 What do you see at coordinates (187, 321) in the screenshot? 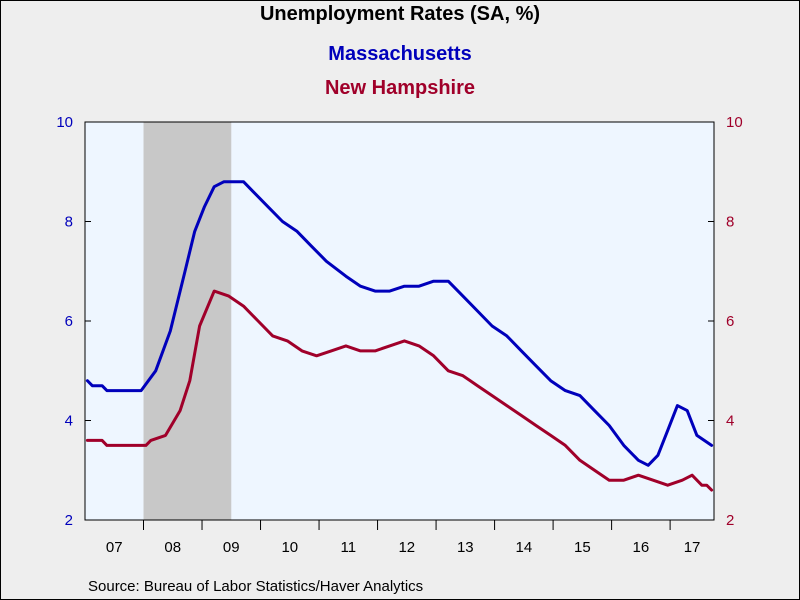
I see `recession-shading` at bounding box center [187, 321].